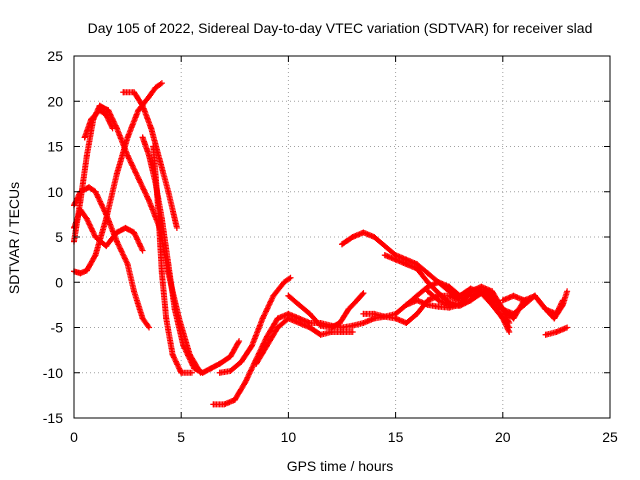  What do you see at coordinates (55, 192) in the screenshot?
I see `y-tick-label: 10` at bounding box center [55, 192].